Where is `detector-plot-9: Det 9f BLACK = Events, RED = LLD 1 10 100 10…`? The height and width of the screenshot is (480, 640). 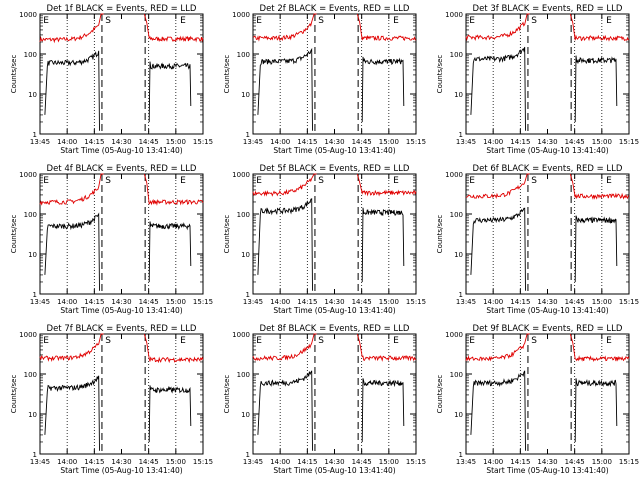 detector-plot-9: Det 9f BLACK = Events, RED = LLD 1 10 100 10… is located at coordinates (537, 399).